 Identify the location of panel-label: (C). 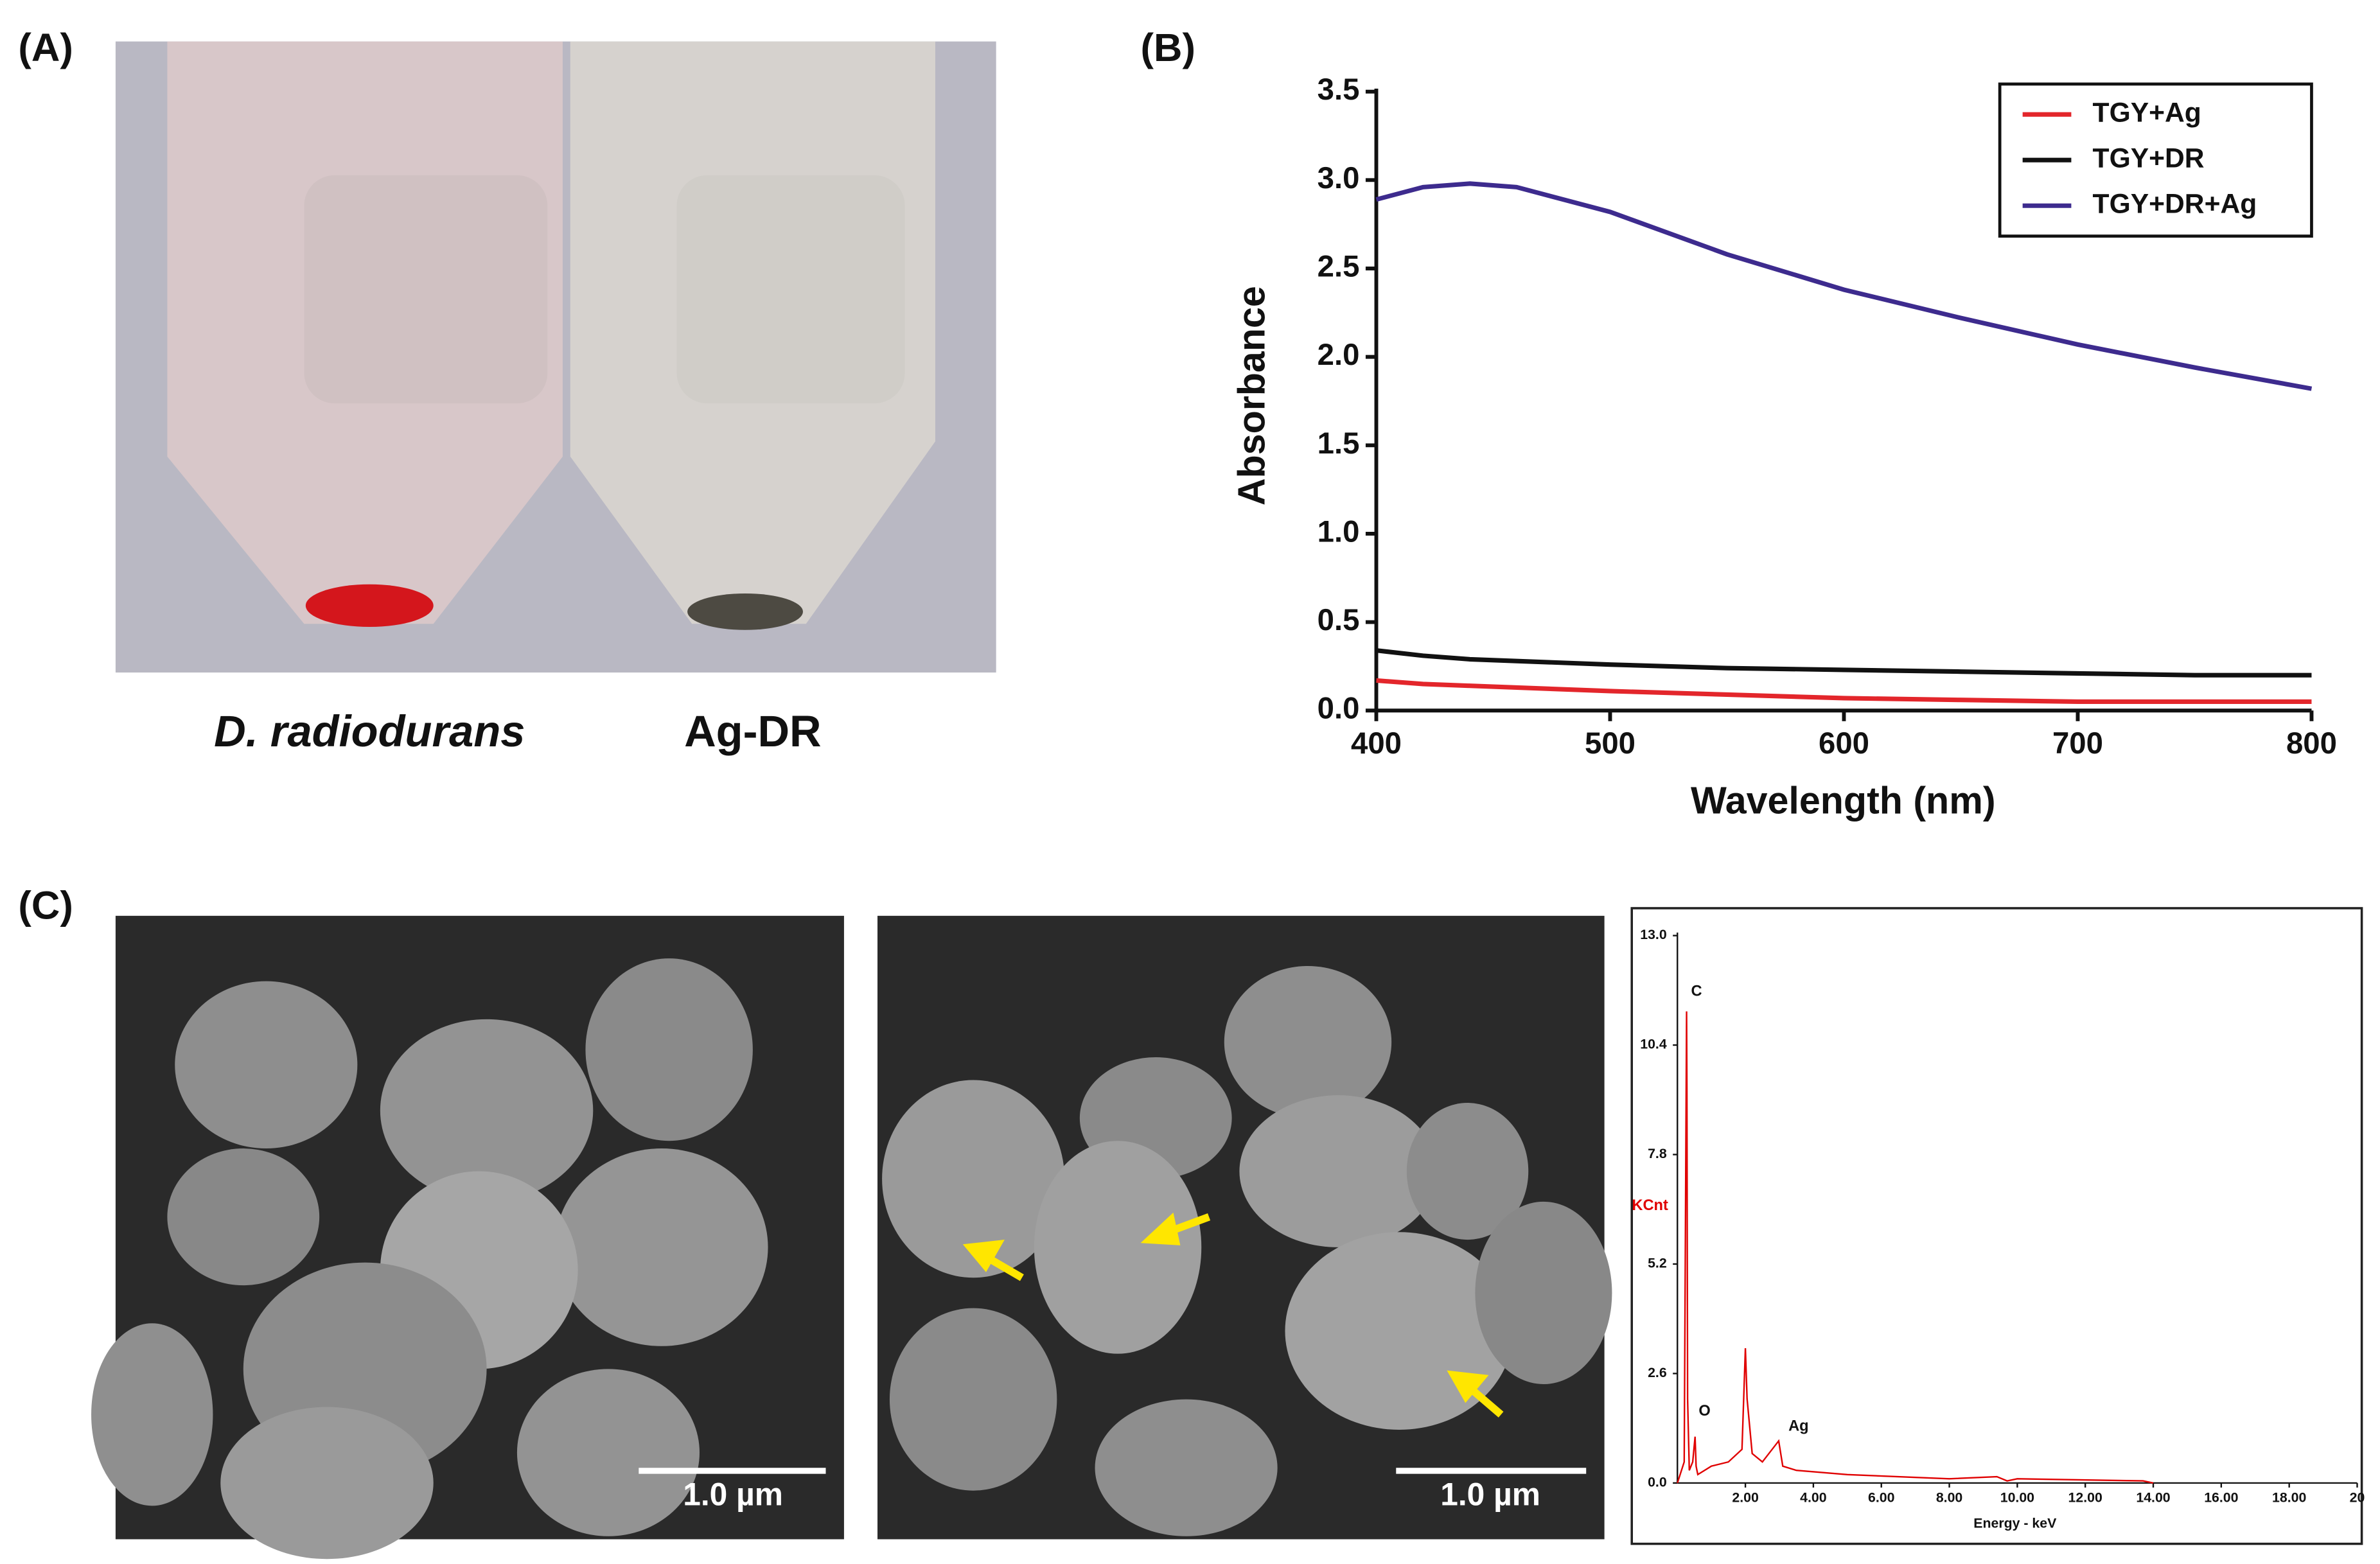
(45, 905).